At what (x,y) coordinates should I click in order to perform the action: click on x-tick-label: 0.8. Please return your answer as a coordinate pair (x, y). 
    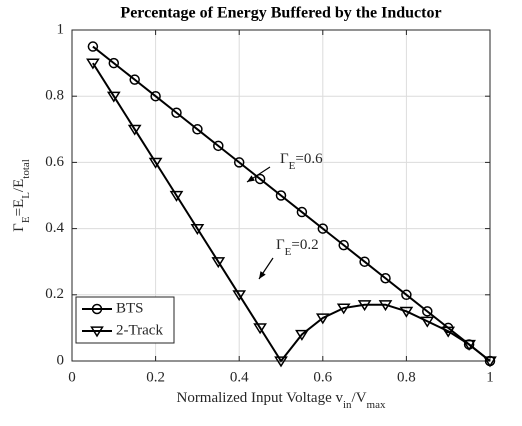
    Looking at the image, I should click on (406, 377).